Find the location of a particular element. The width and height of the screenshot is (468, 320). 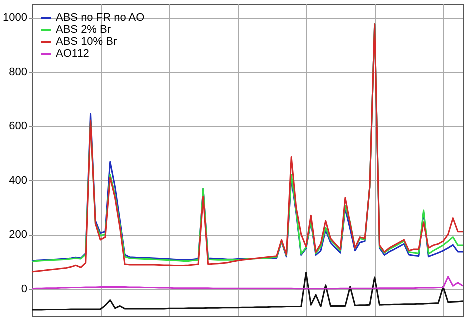

y-tick-label: 400 is located at coordinates (18, 180).